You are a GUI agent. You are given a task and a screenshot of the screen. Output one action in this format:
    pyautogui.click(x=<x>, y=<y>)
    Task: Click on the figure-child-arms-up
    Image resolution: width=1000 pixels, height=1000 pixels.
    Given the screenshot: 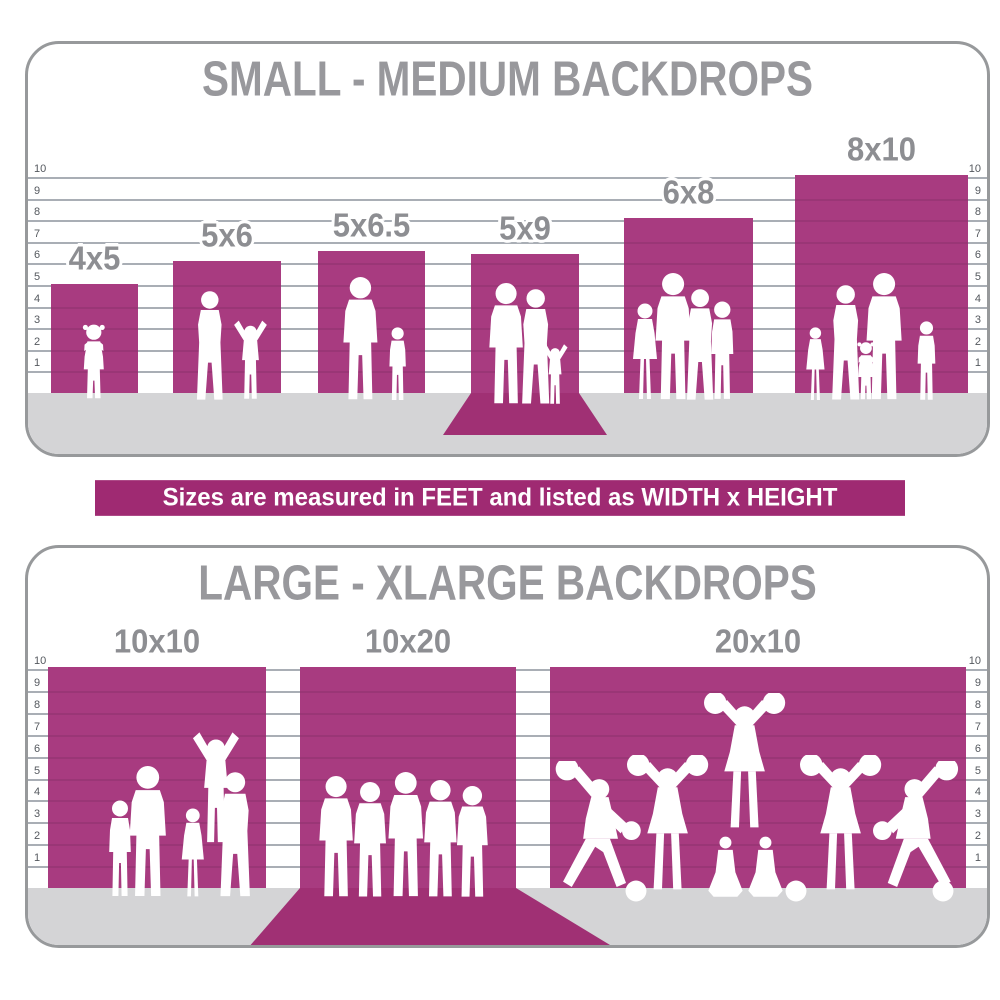 What is the action you would take?
    pyautogui.click(x=250, y=361)
    